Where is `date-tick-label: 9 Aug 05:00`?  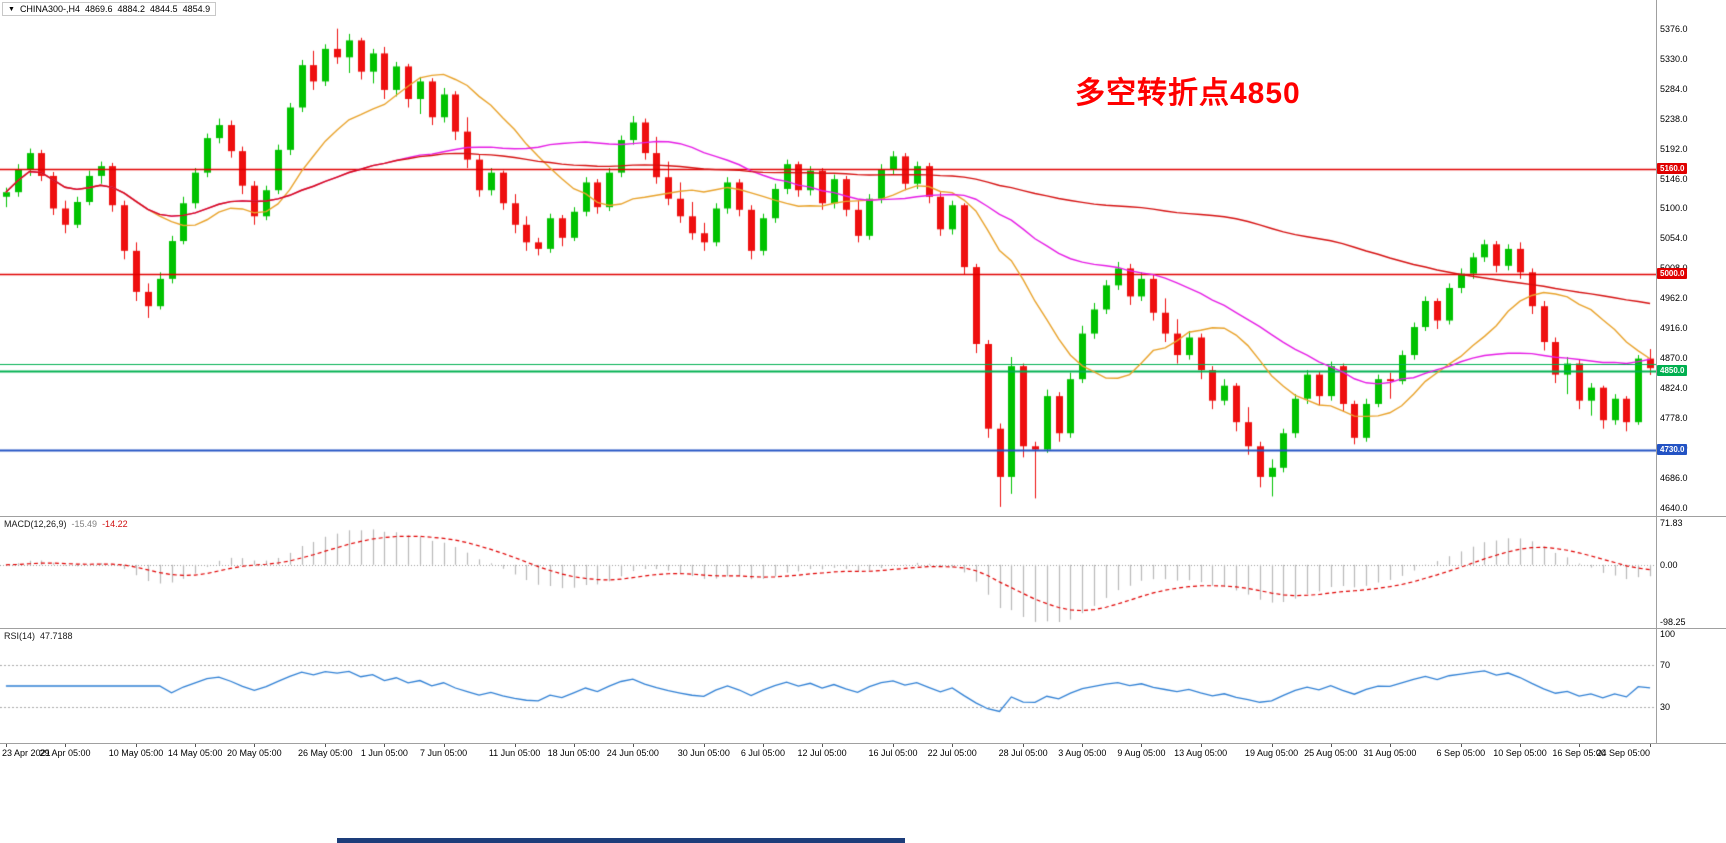
date-tick-label: 9 Aug 05:00 is located at coordinates (1141, 753).